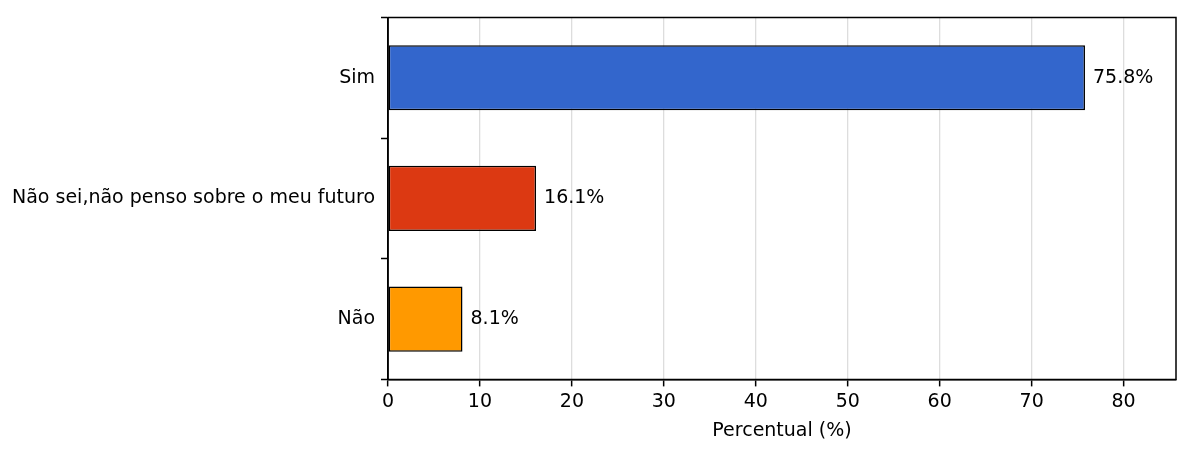 The height and width of the screenshot is (450, 1181). Describe the element at coordinates (755, 399) in the screenshot. I see `x-tick-label: 40` at that location.